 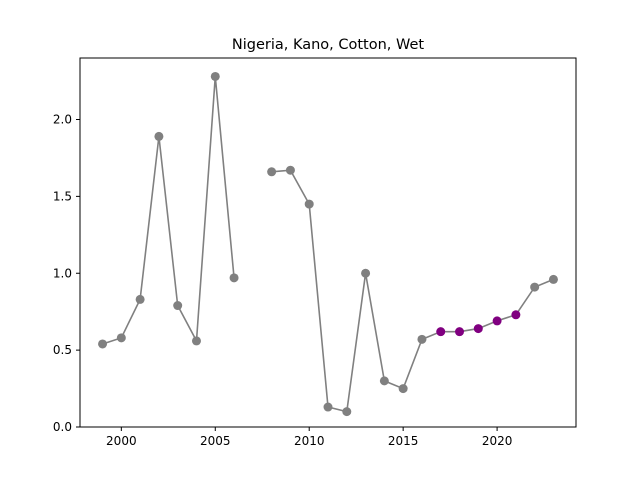 I want to click on x-tick-label: 2010, so click(x=309, y=441).